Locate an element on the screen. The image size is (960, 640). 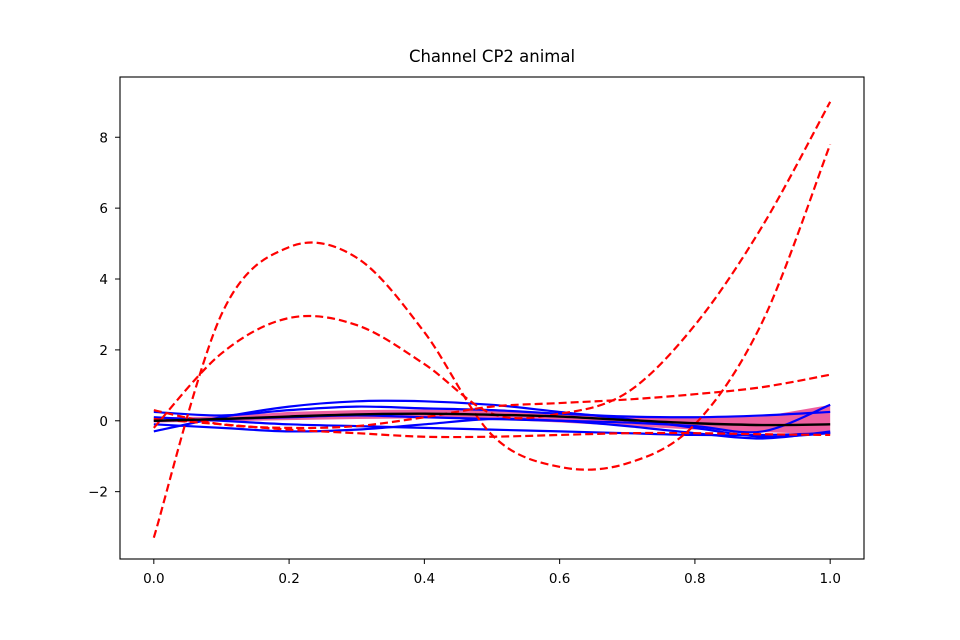
x-tick-label: 1.0 is located at coordinates (829, 579).